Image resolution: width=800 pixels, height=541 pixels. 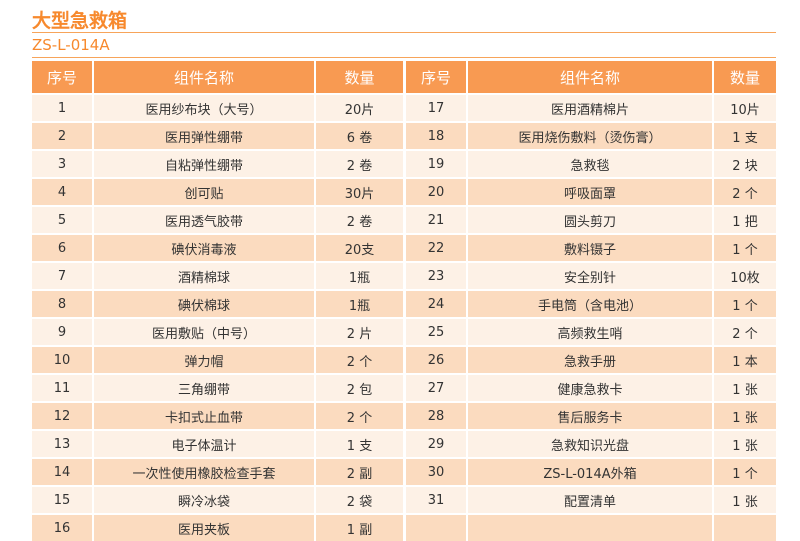 What do you see at coordinates (217, 135) in the screenshot?
I see `table-row: 2 医用弹性绷带 6 卷` at bounding box center [217, 135].